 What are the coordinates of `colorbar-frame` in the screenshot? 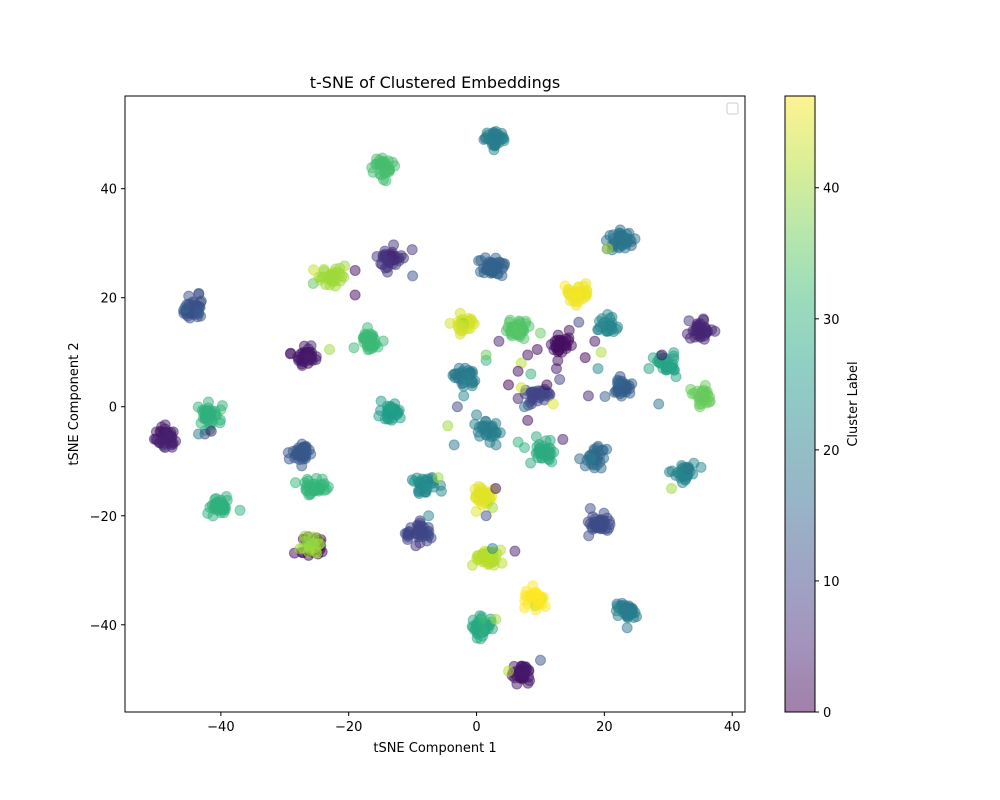 It's located at (800, 404).